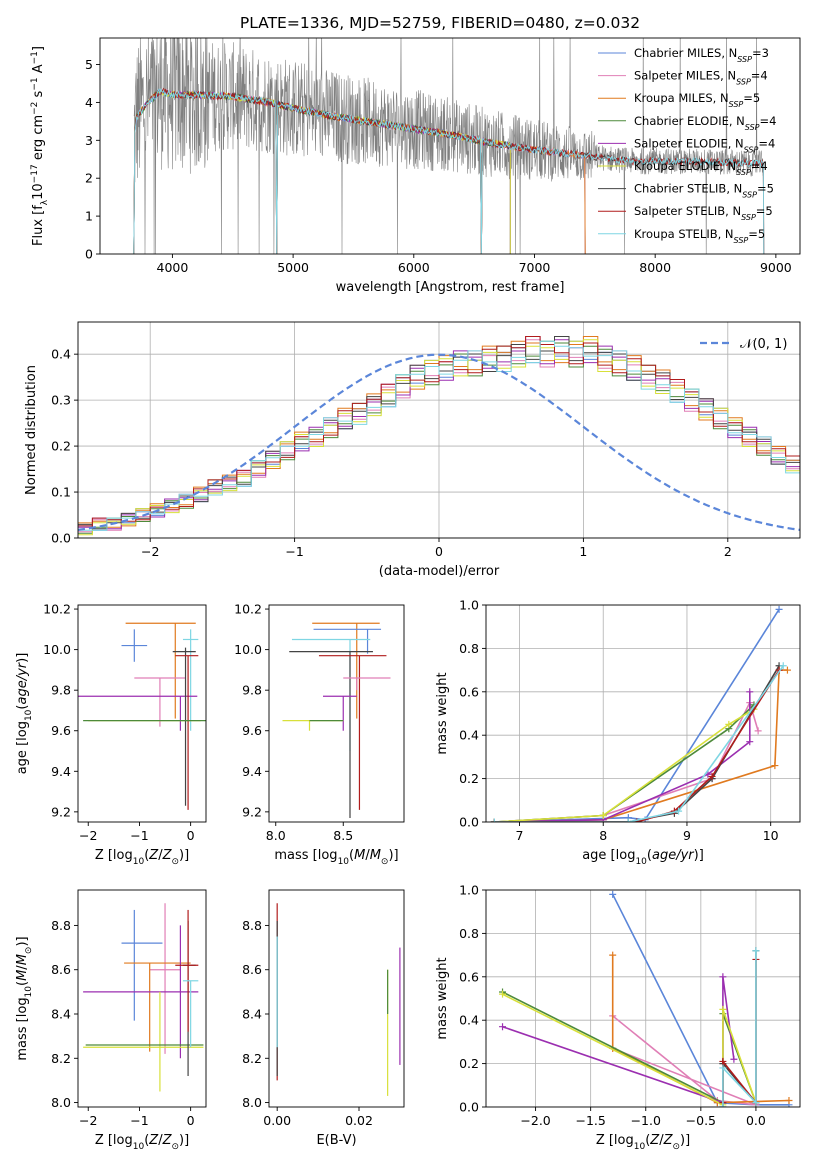 This screenshot has height=1170, width=819. Describe the element at coordinates (439, 551) in the screenshot. I see `x-tick-label: 0` at that location.